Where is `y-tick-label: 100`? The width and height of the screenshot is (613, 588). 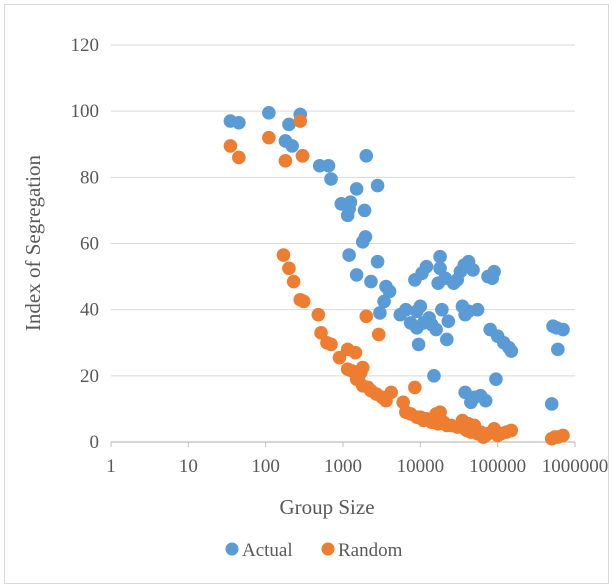 y-tick-label: 100 is located at coordinates (85, 111).